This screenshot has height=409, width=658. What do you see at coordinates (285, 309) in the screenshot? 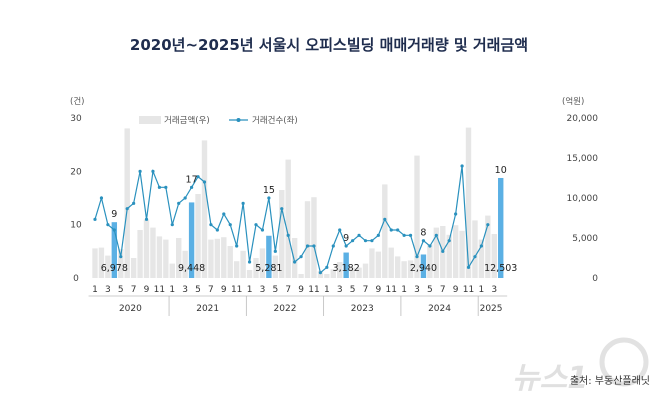
I see `year-label: 2022` at bounding box center [285, 309].